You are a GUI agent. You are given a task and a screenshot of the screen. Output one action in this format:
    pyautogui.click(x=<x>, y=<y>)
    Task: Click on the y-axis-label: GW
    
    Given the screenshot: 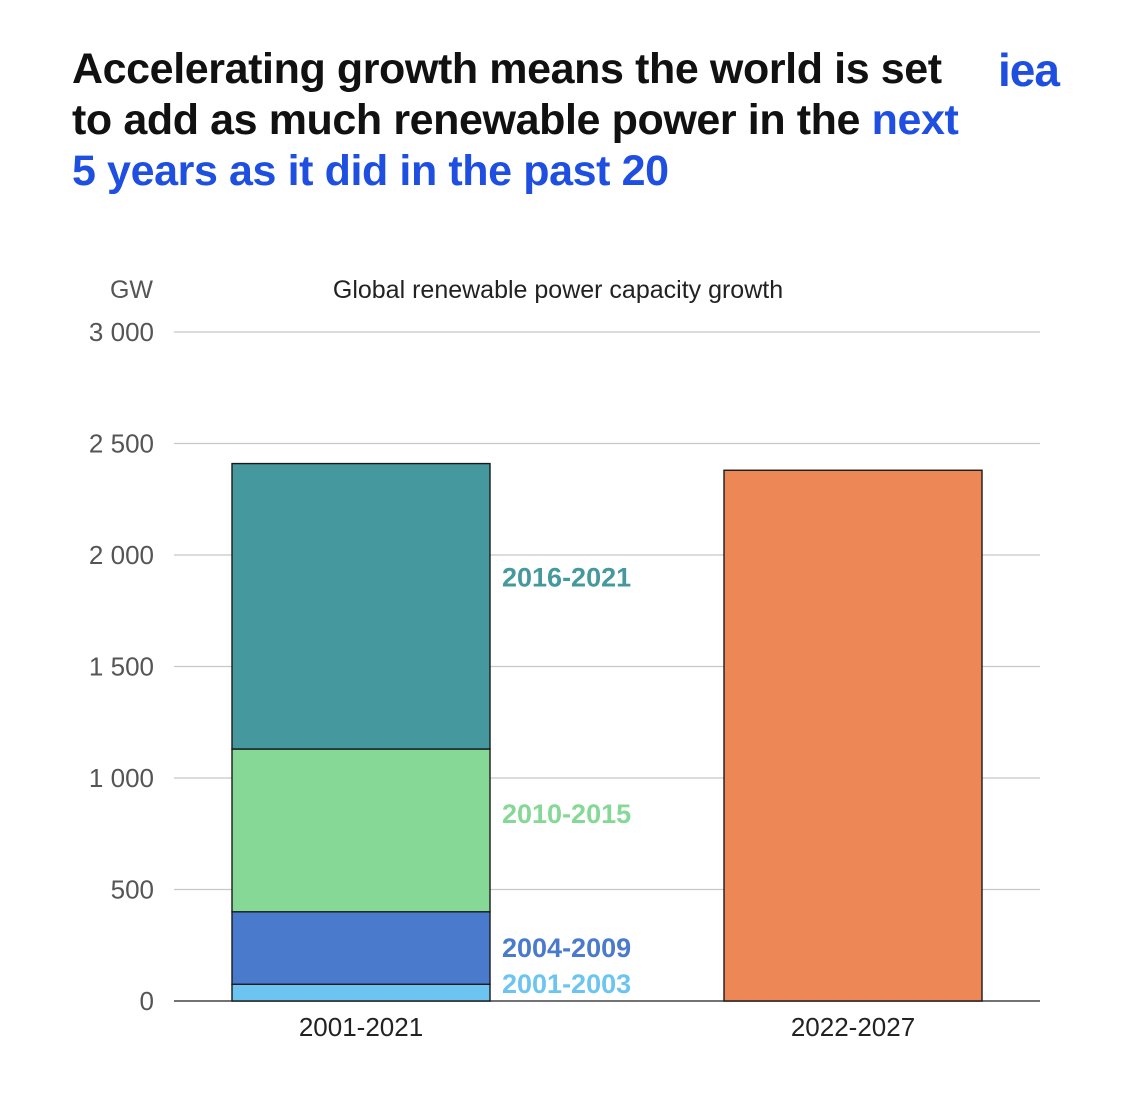 What is the action you would take?
    pyautogui.click(x=131, y=290)
    